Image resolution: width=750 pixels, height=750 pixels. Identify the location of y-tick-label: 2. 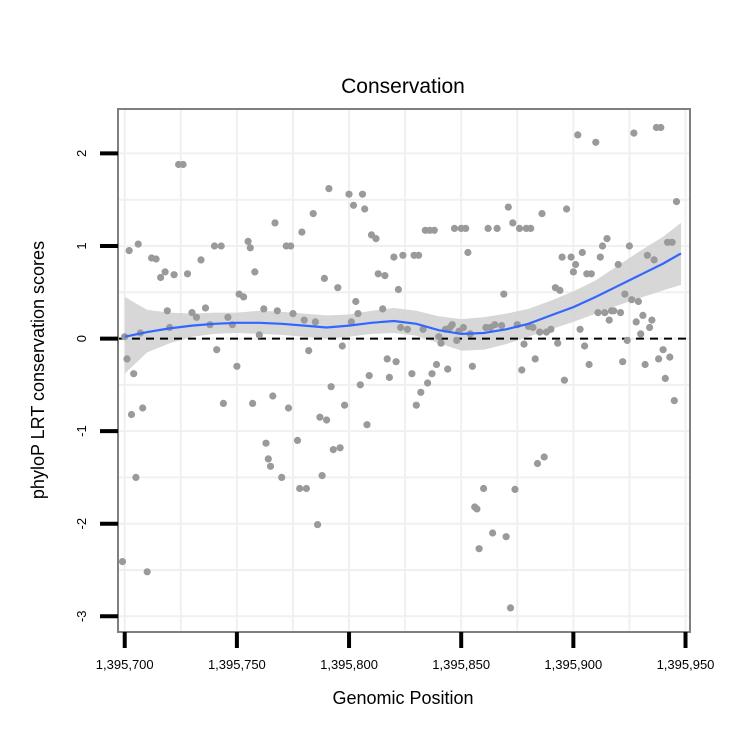
(81, 153).